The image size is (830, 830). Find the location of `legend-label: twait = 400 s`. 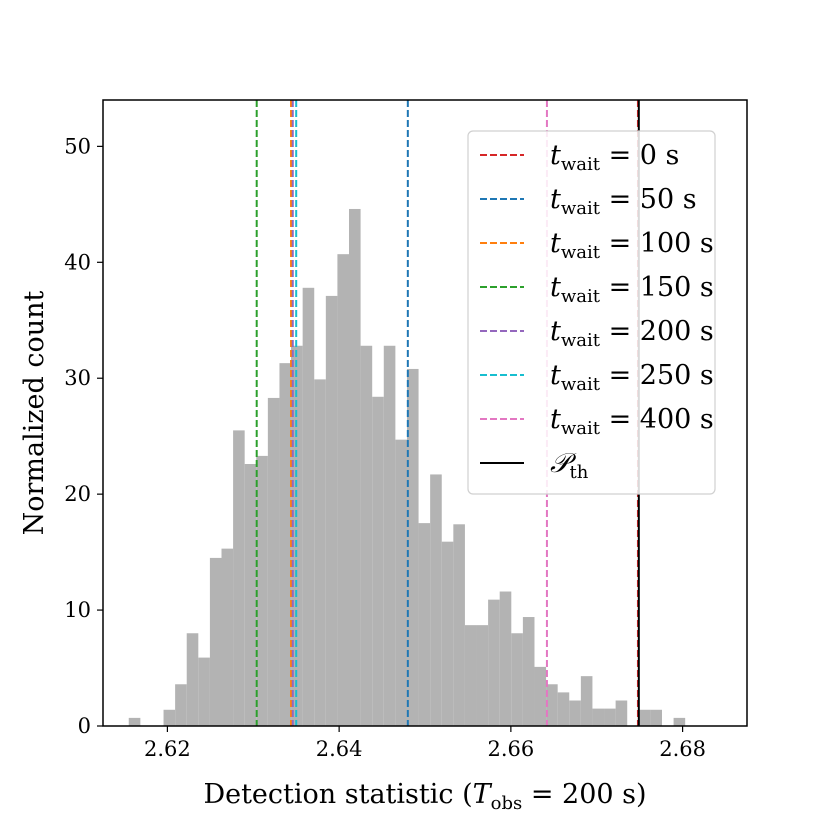

legend-label: twait = 400 s is located at coordinates (632, 421).